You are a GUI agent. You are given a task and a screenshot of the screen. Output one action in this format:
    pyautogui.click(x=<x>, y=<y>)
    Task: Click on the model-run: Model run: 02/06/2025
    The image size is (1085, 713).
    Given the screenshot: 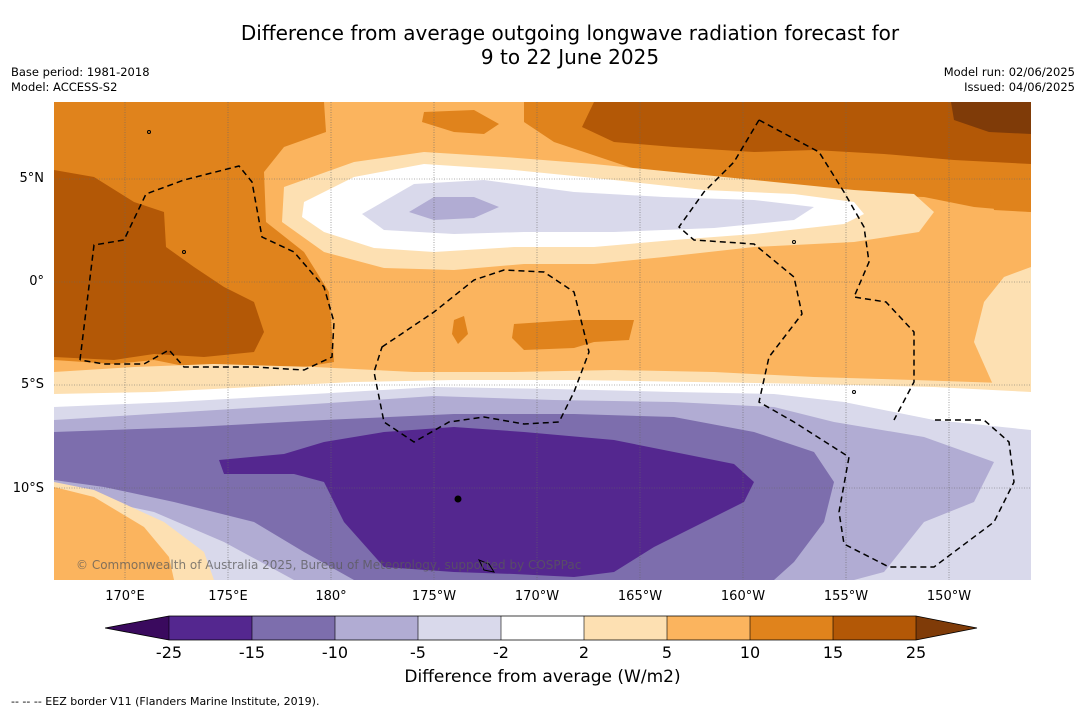 What is the action you would take?
    pyautogui.click(x=1009, y=72)
    